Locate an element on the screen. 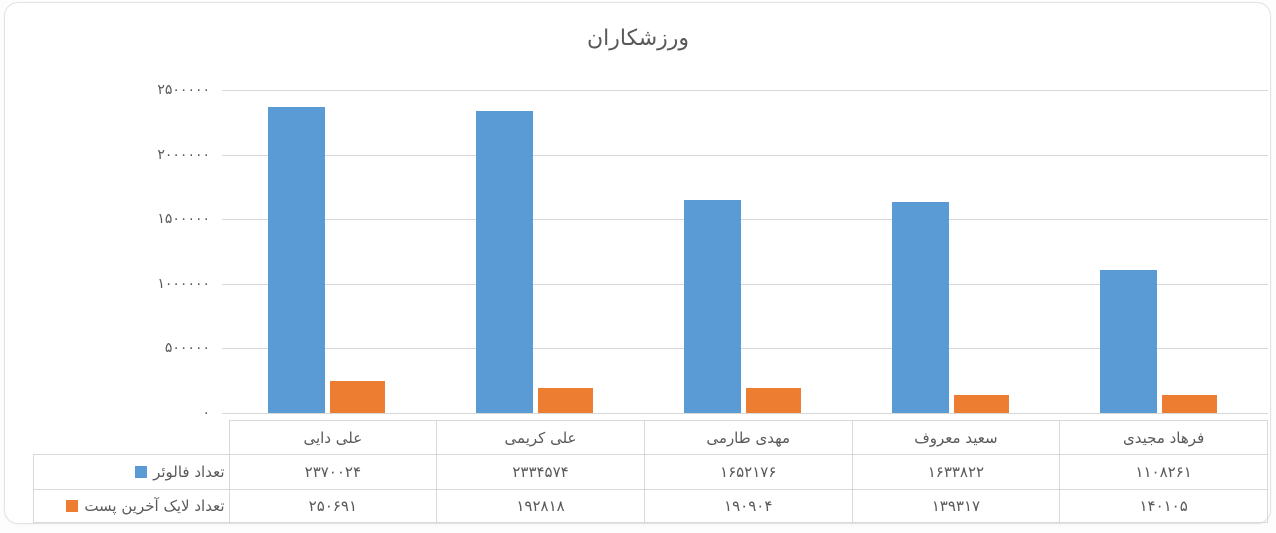 Image resolution: width=1276 pixels, height=533 pixels. legend-series-0: تعداد فالوئر is located at coordinates (131, 472).